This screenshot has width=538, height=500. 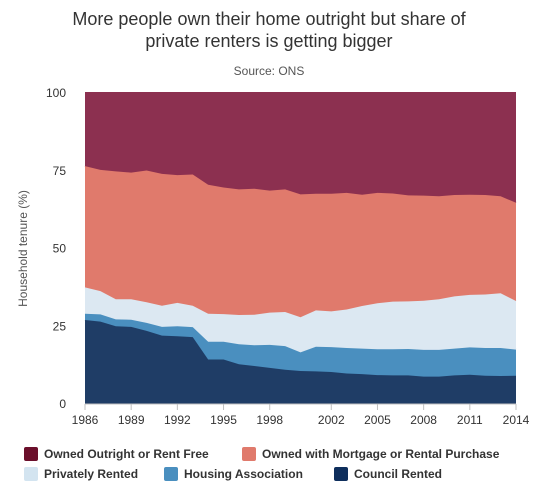 What do you see at coordinates (62, 404) in the screenshot?
I see `y-tick-label-0: 0` at bounding box center [62, 404].